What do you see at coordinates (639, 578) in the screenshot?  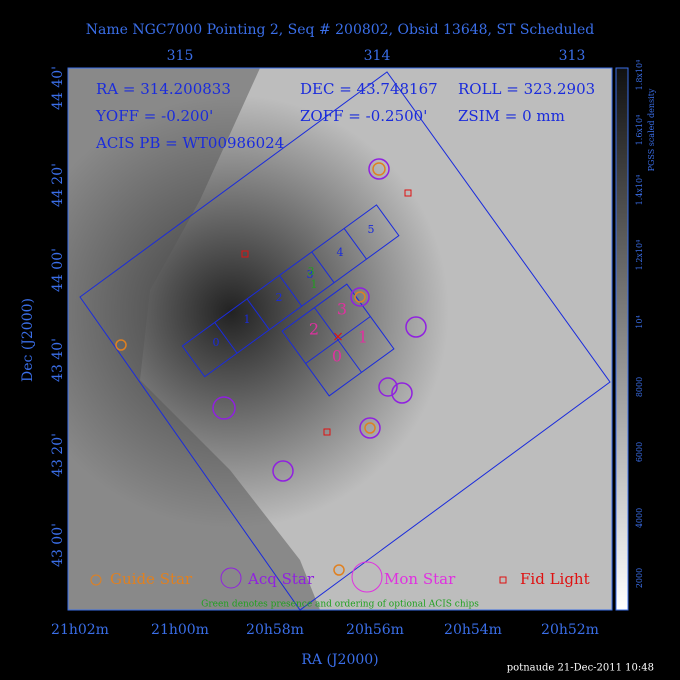 I see `colorbar-label: 2000` at bounding box center [639, 578].